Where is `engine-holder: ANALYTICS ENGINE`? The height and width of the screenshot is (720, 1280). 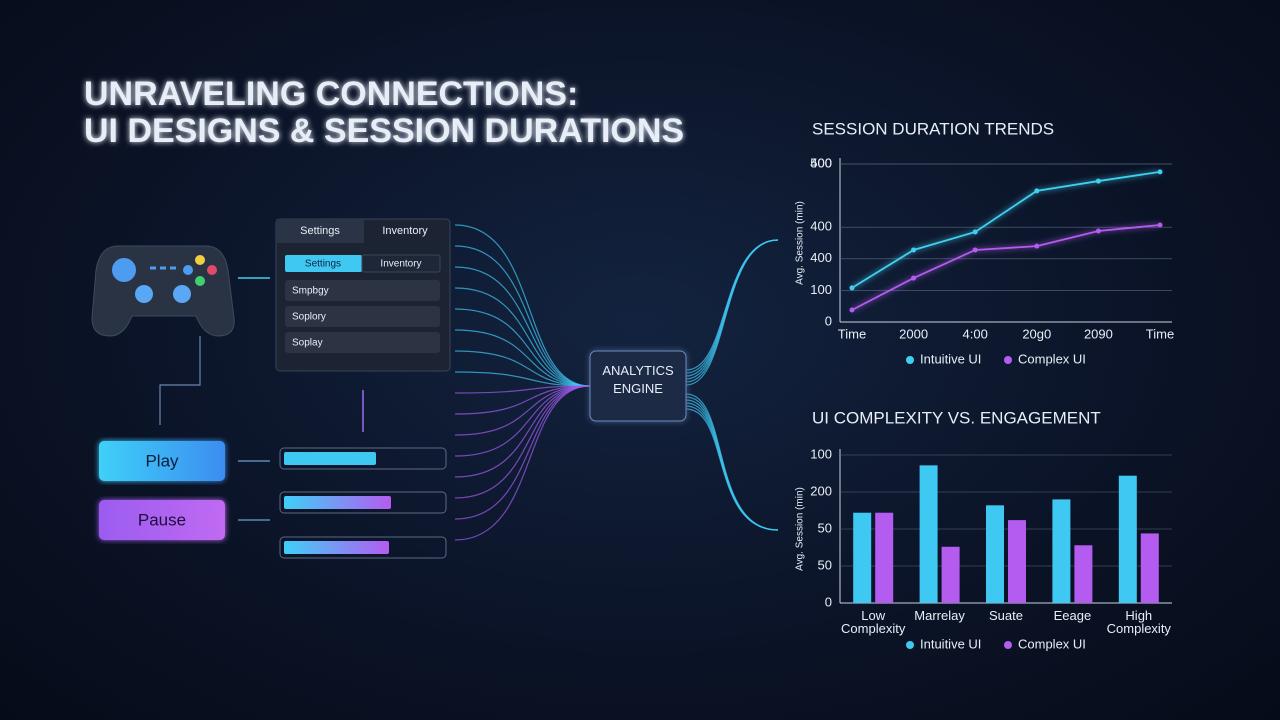
engine-holder: ANALYTICS ENGINE is located at coordinates (637, 379).